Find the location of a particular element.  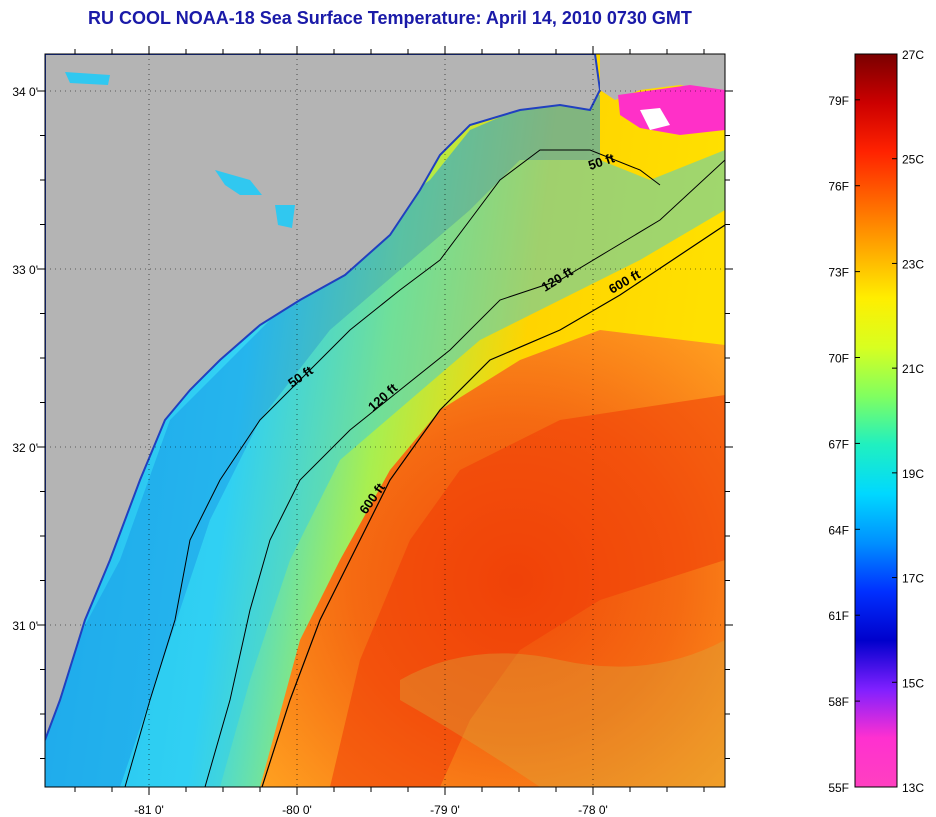

colorbar-f-label: 79F is located at coordinates (838, 101).